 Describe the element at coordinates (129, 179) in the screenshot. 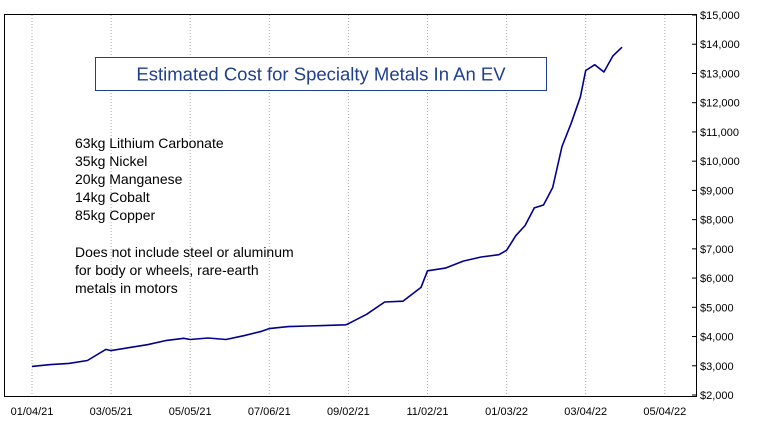

I see `annotation-line-3: 20kg Manganese` at that location.